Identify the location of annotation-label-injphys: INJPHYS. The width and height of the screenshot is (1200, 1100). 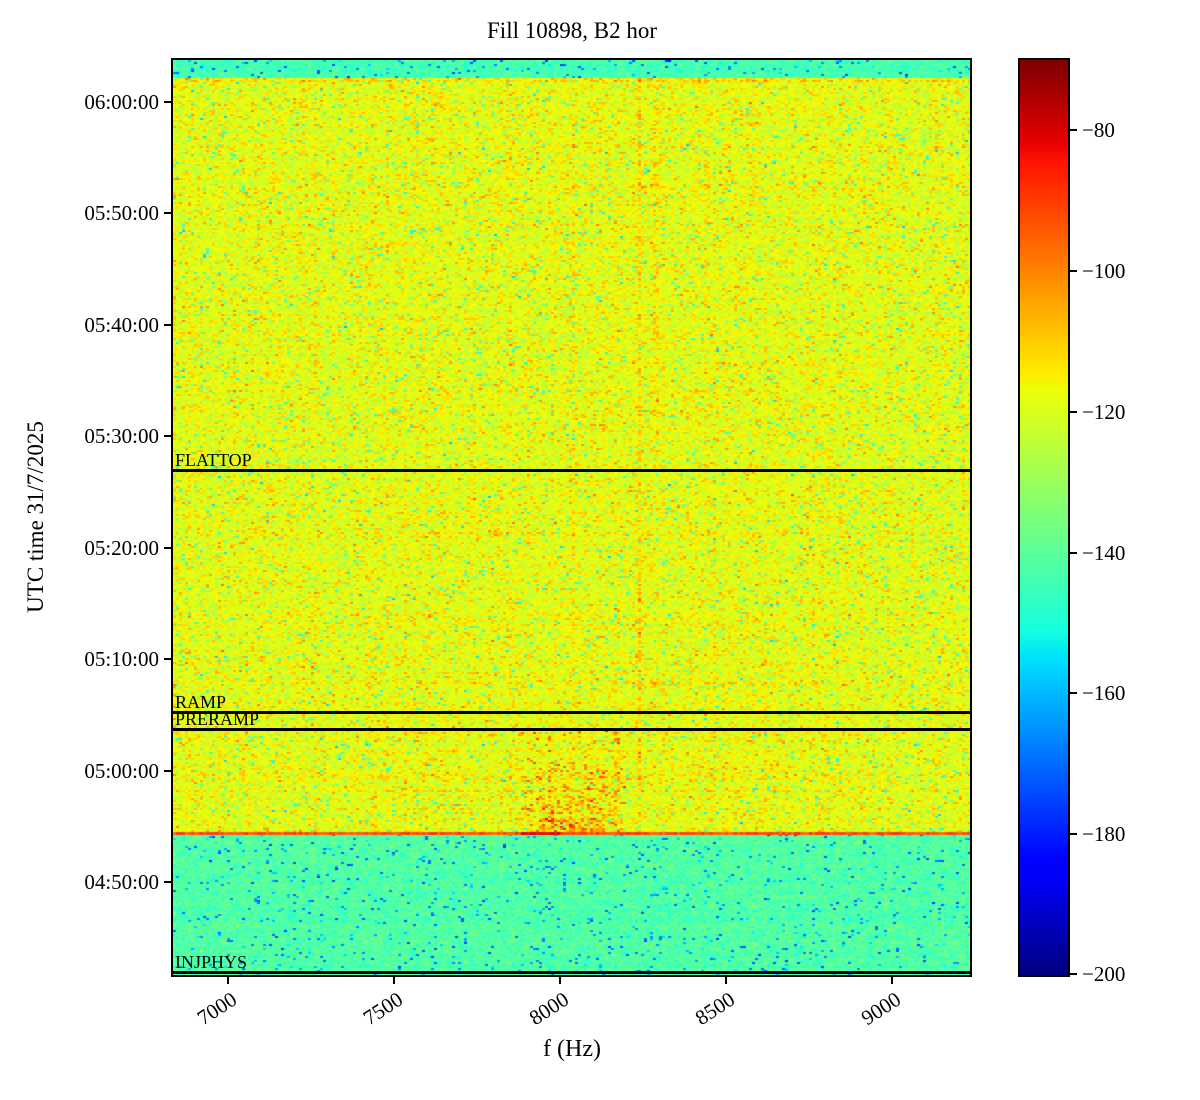
(211, 962).